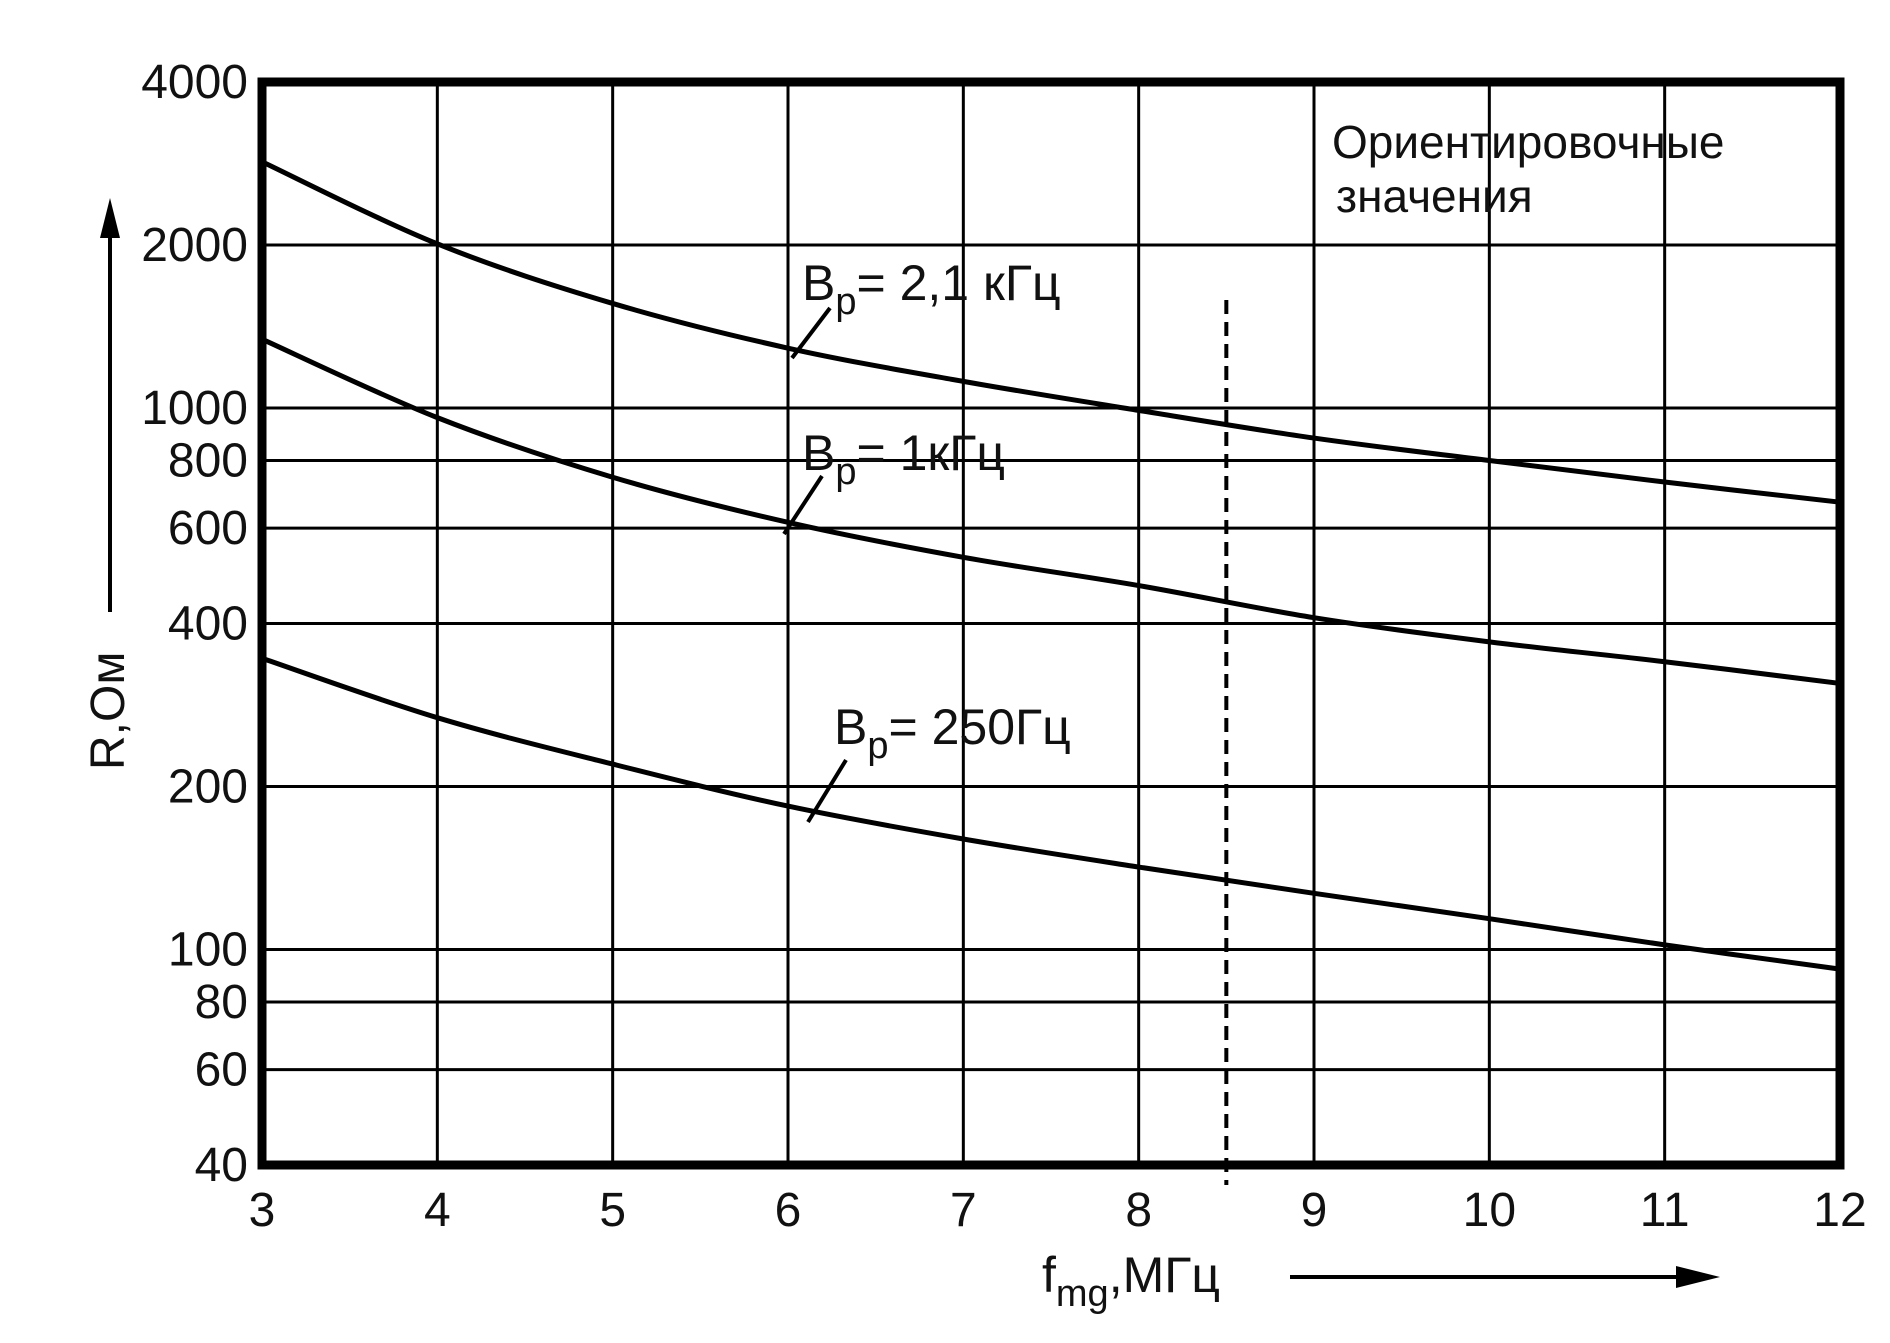 The image size is (1890, 1343). What do you see at coordinates (194, 245) in the screenshot?
I see `y-tick-label: 2000` at bounding box center [194, 245].